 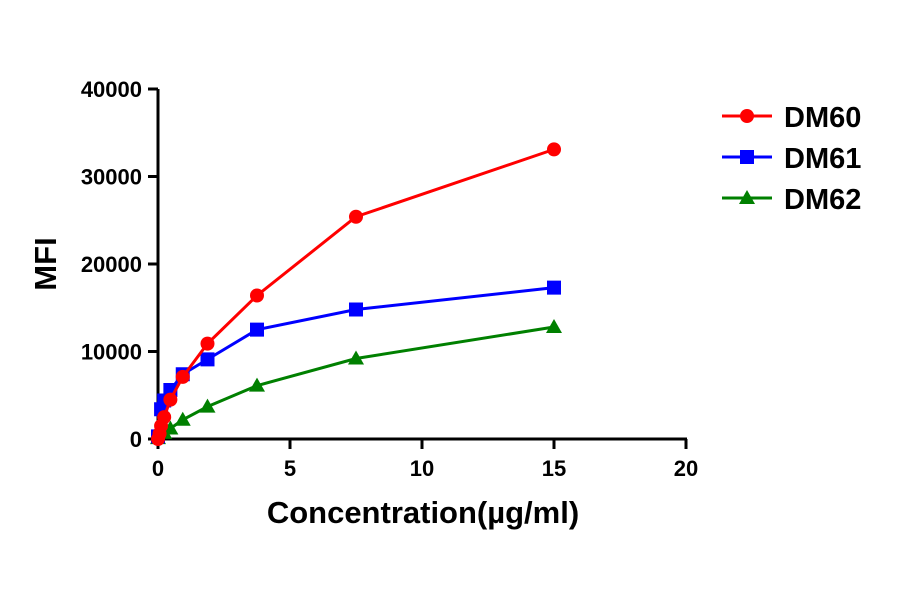 What do you see at coordinates (422, 468) in the screenshot?
I see `x-tick-label: 10` at bounding box center [422, 468].